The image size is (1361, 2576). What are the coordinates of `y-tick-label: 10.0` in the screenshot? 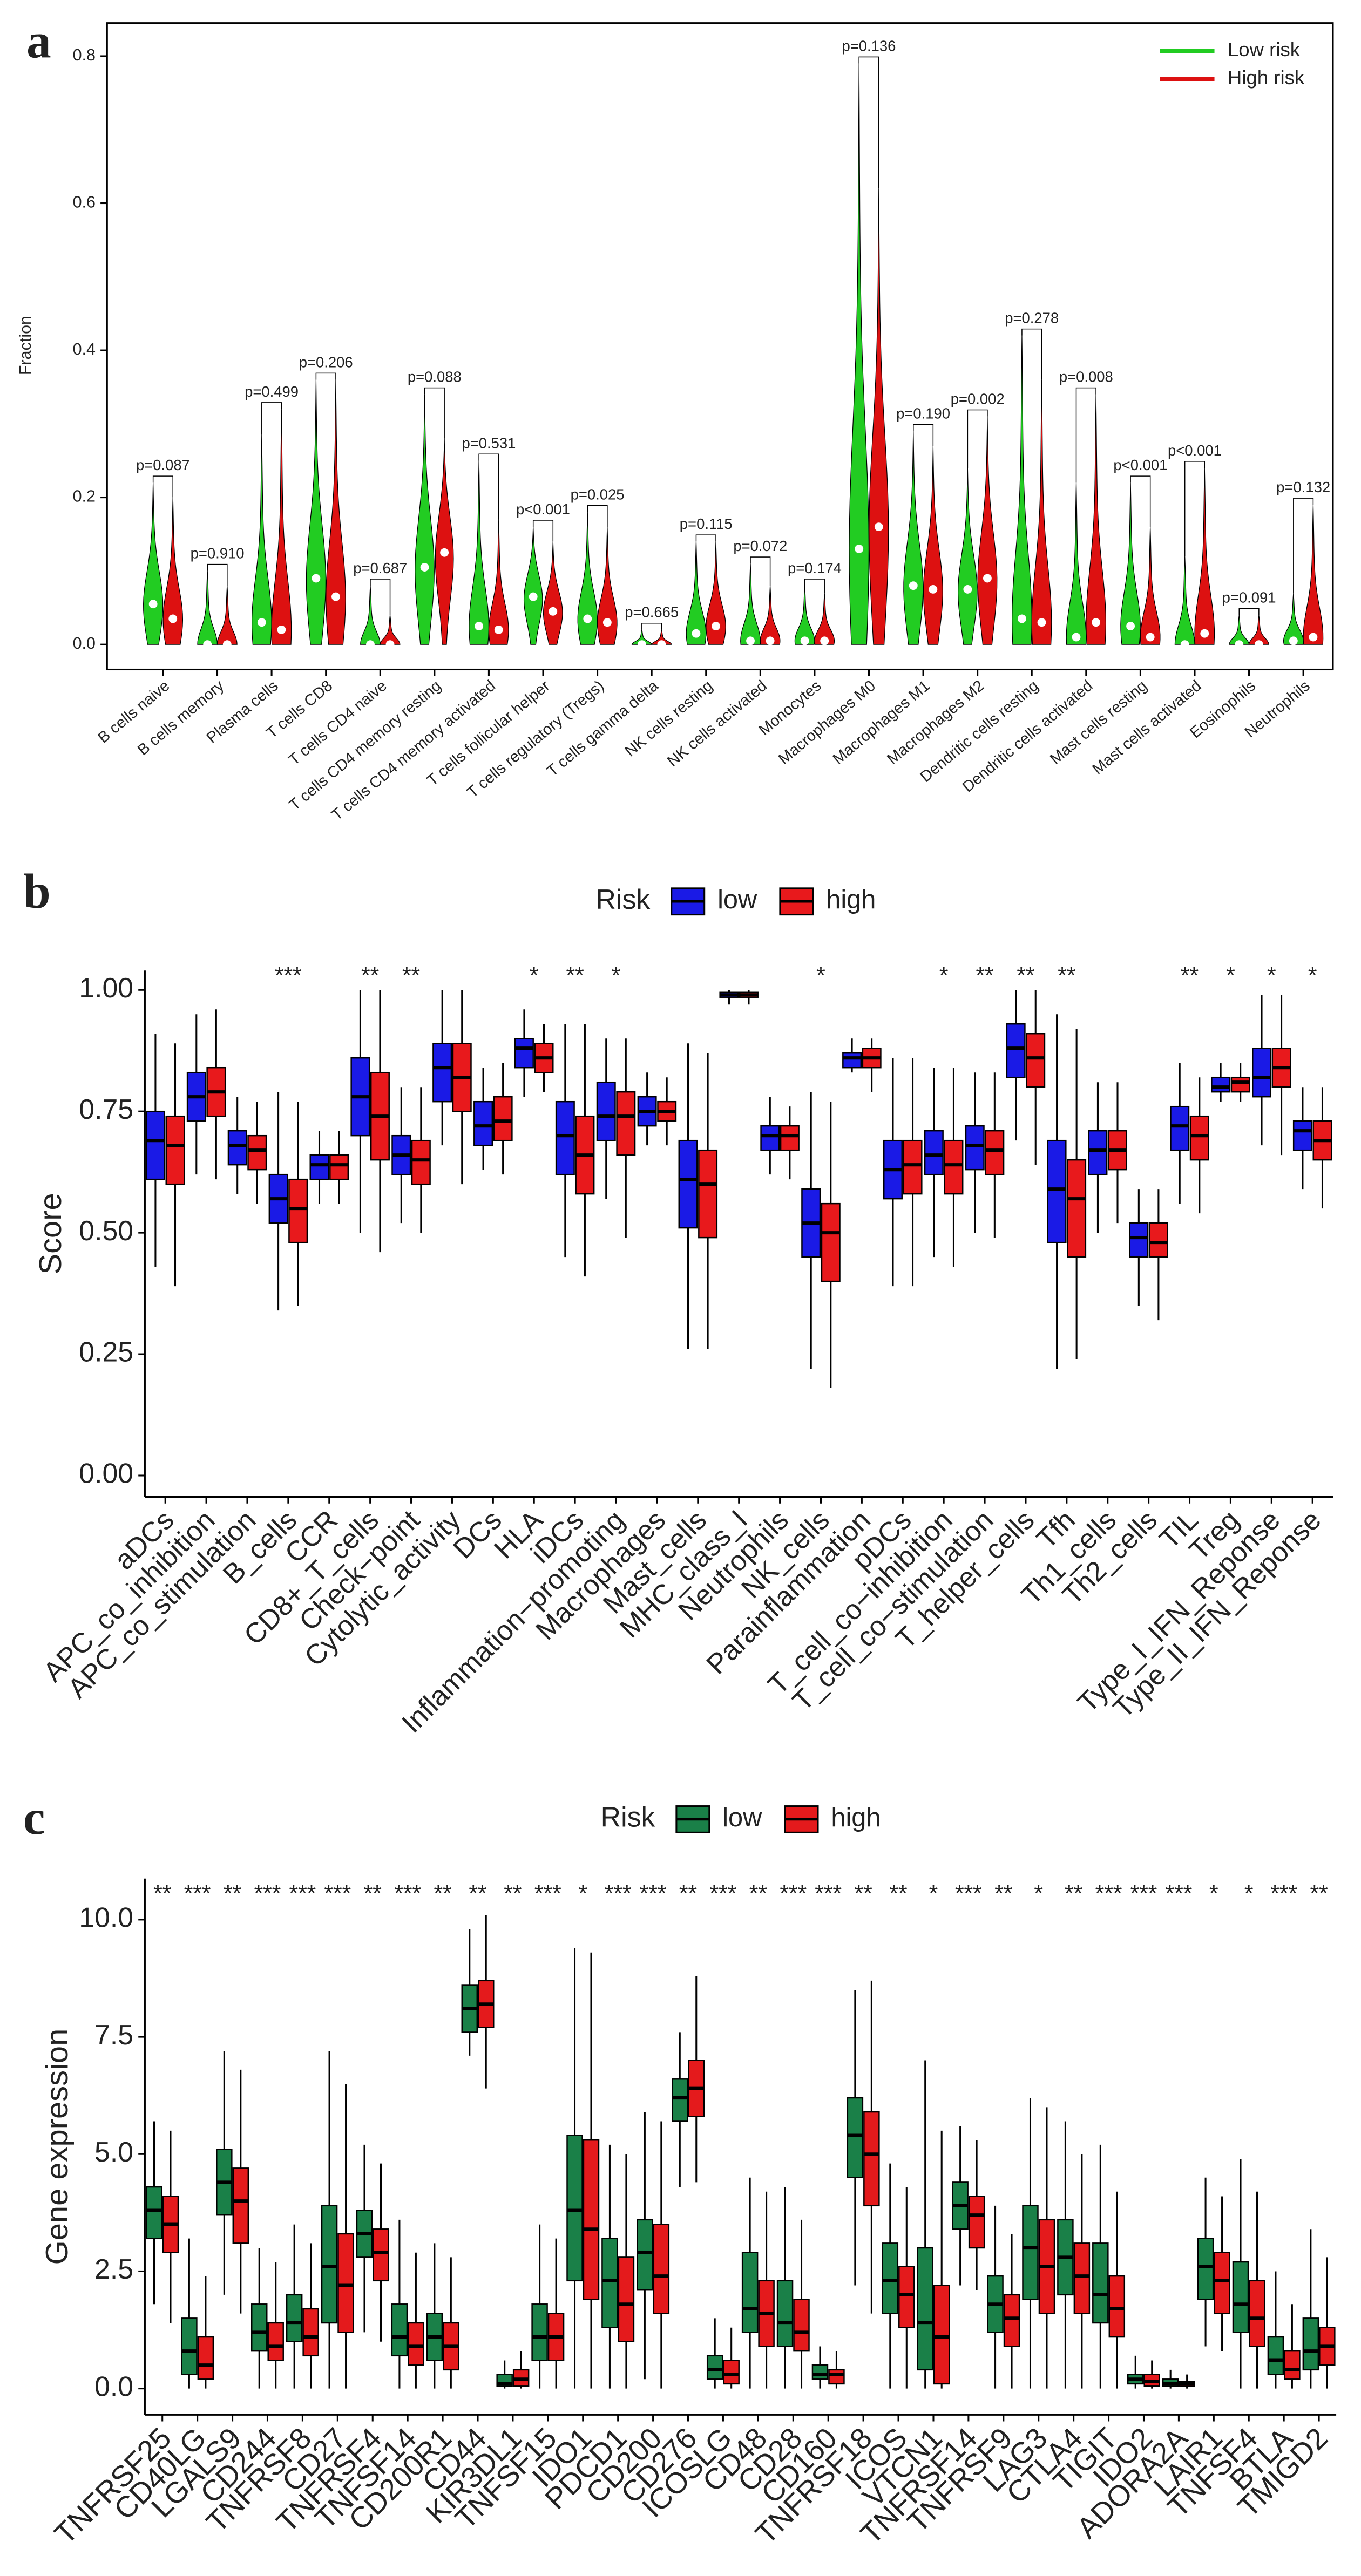 It's located at (106, 1917).